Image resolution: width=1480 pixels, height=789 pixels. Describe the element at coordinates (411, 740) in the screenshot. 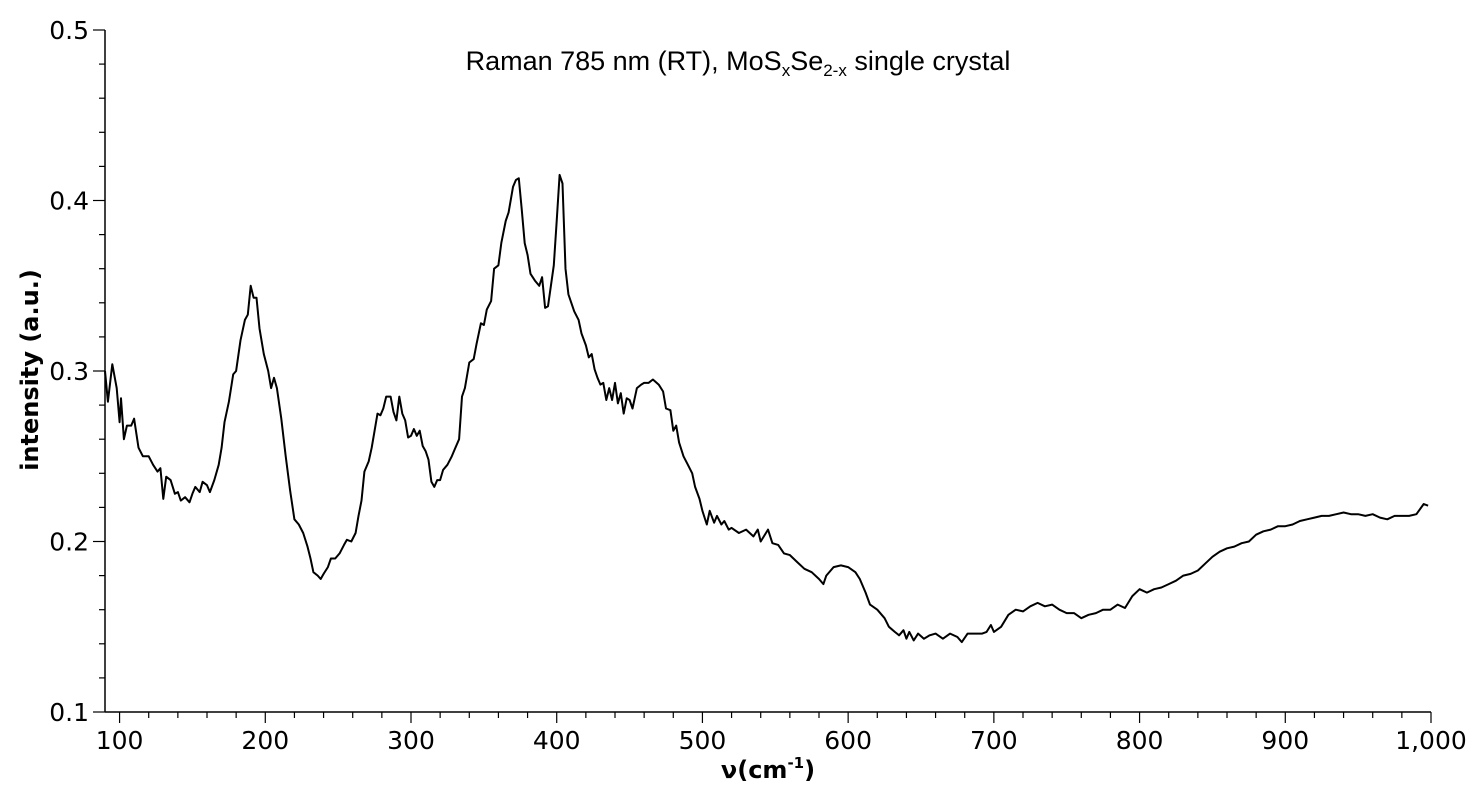

I see `x-tick-label: 300` at that location.